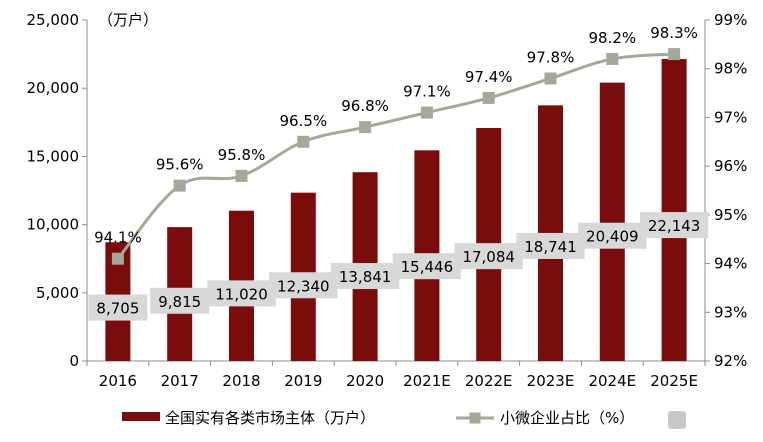 The image size is (763, 442). What do you see at coordinates (730, 69) in the screenshot?
I see `right-tick-label: 98%` at bounding box center [730, 69].